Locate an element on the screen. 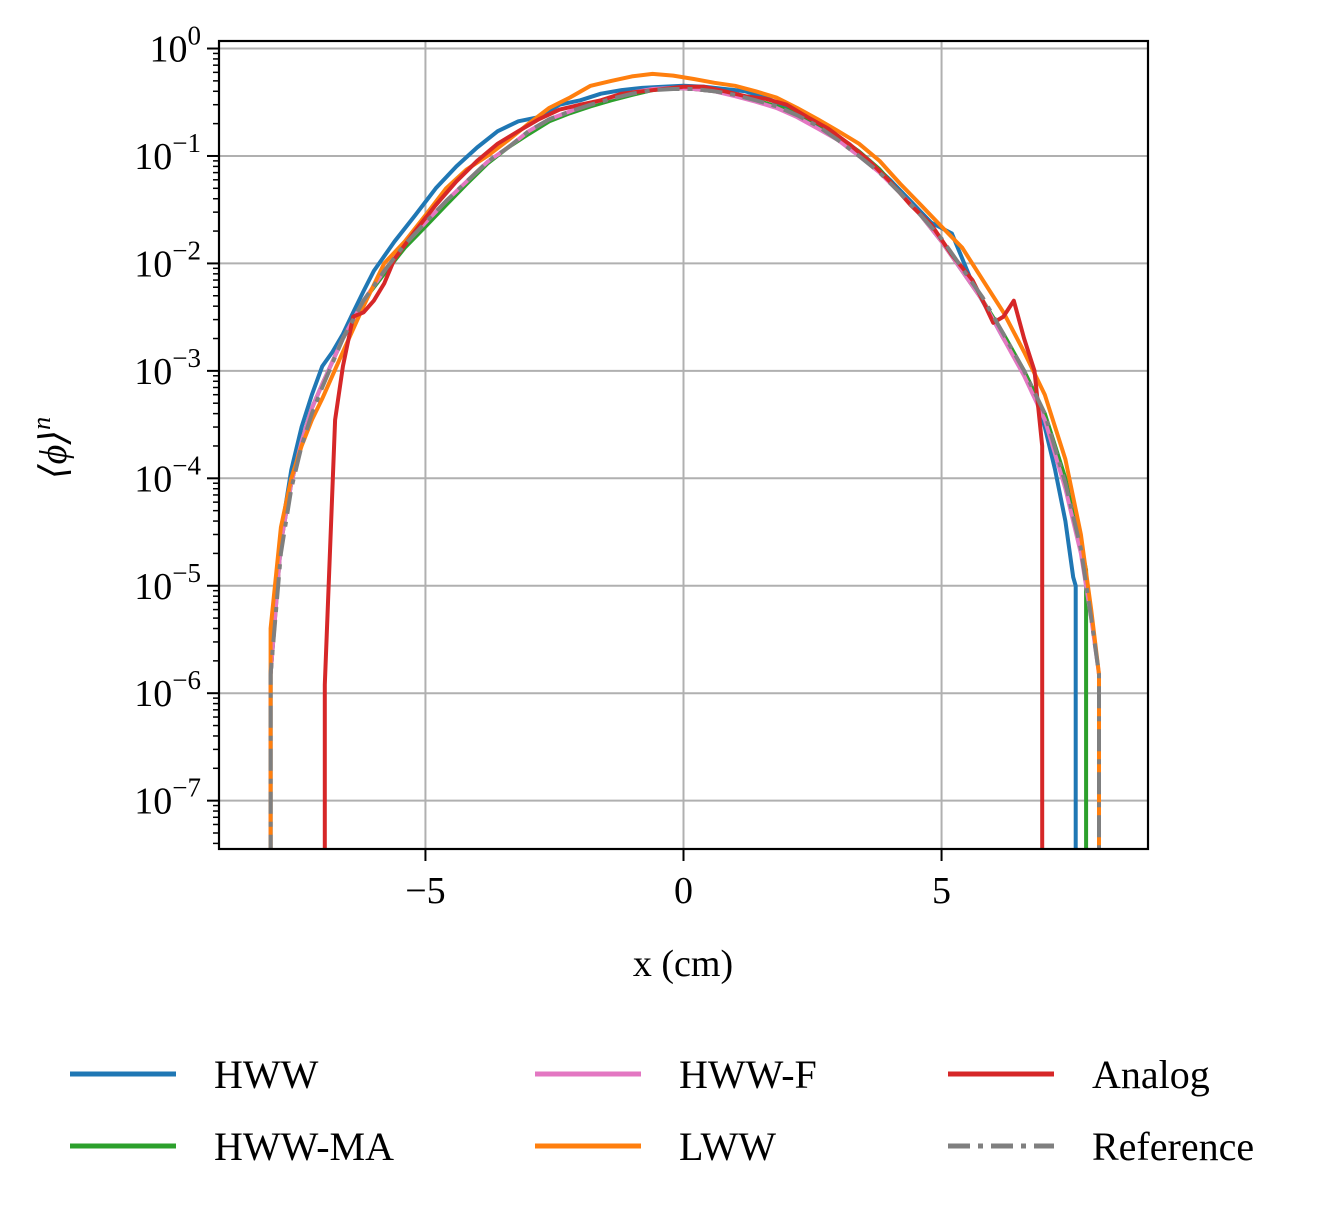 The height and width of the screenshot is (1223, 1342). legend-label-analog: Analog is located at coordinates (1151, 1074).